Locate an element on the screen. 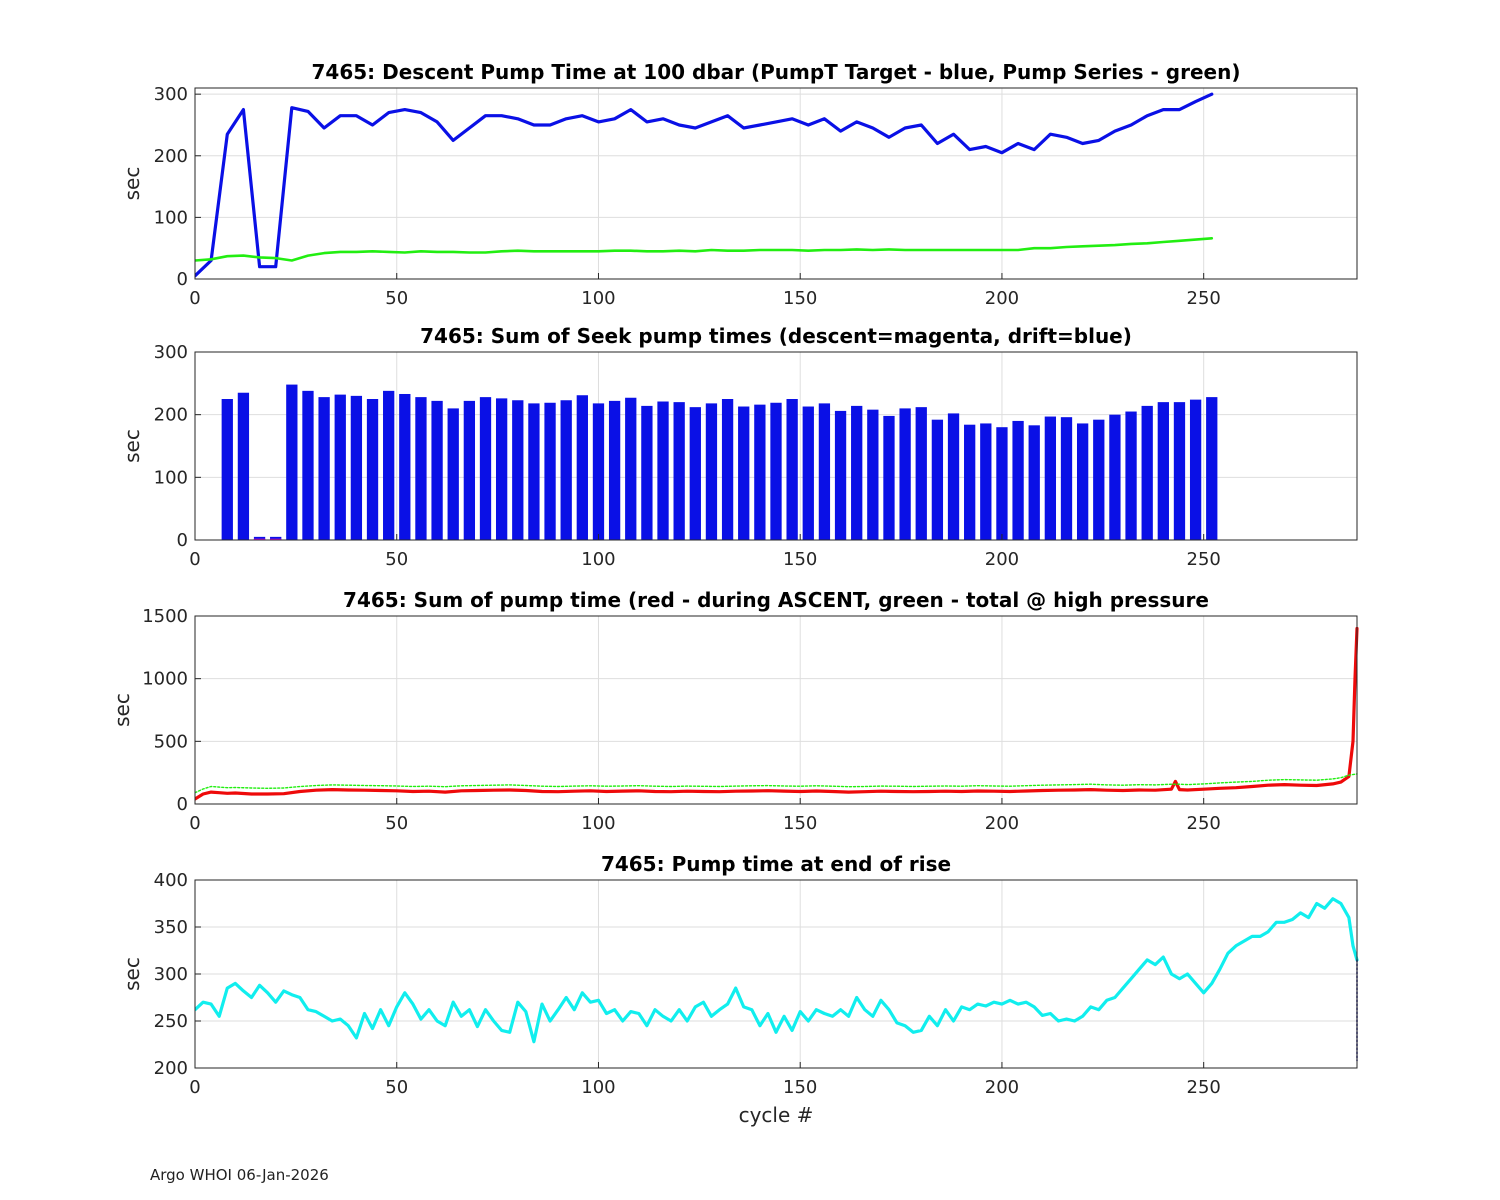  bar-descent is located at coordinates (276, 539).